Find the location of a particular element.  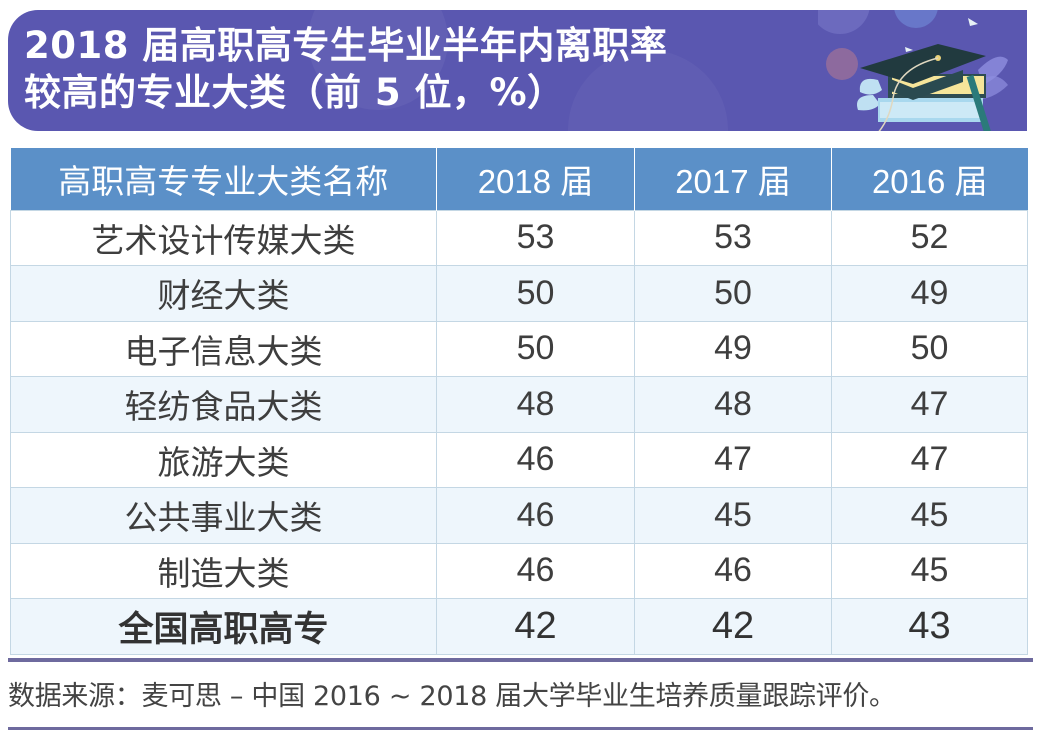

total-2017: 42 is located at coordinates (733, 626).